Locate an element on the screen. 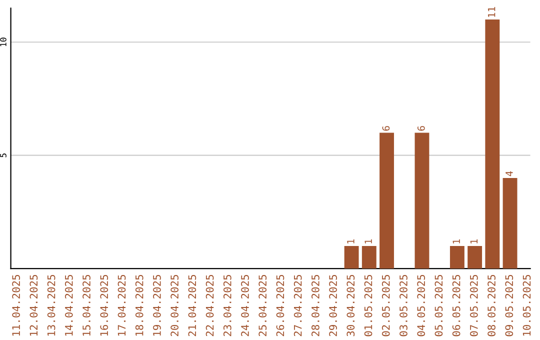 The height and width of the screenshot is (340, 540). x-tick-label: 12.04.2025 is located at coordinates (34, 305).